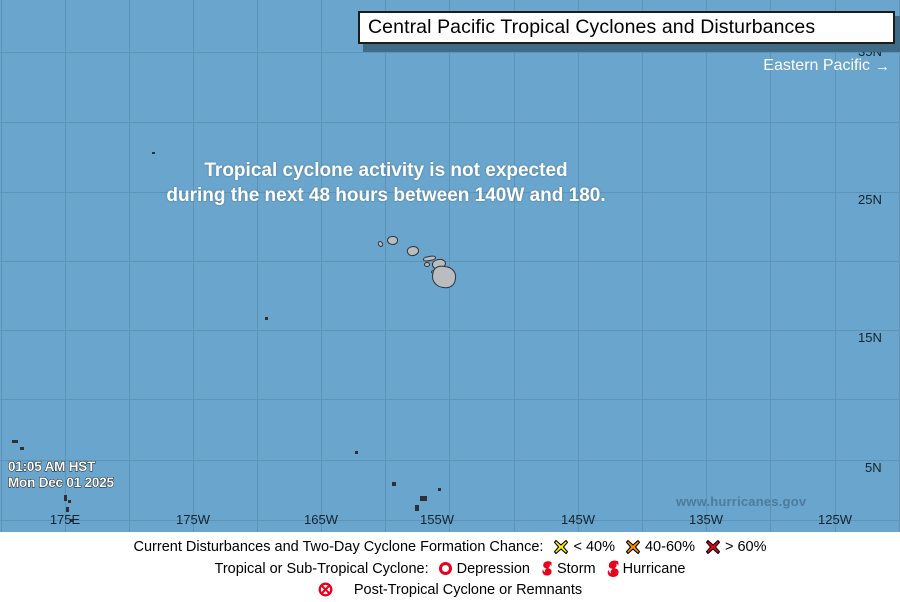 This screenshot has height=602, width=900. I want to click on x-mark-orange-icon, so click(633, 547).